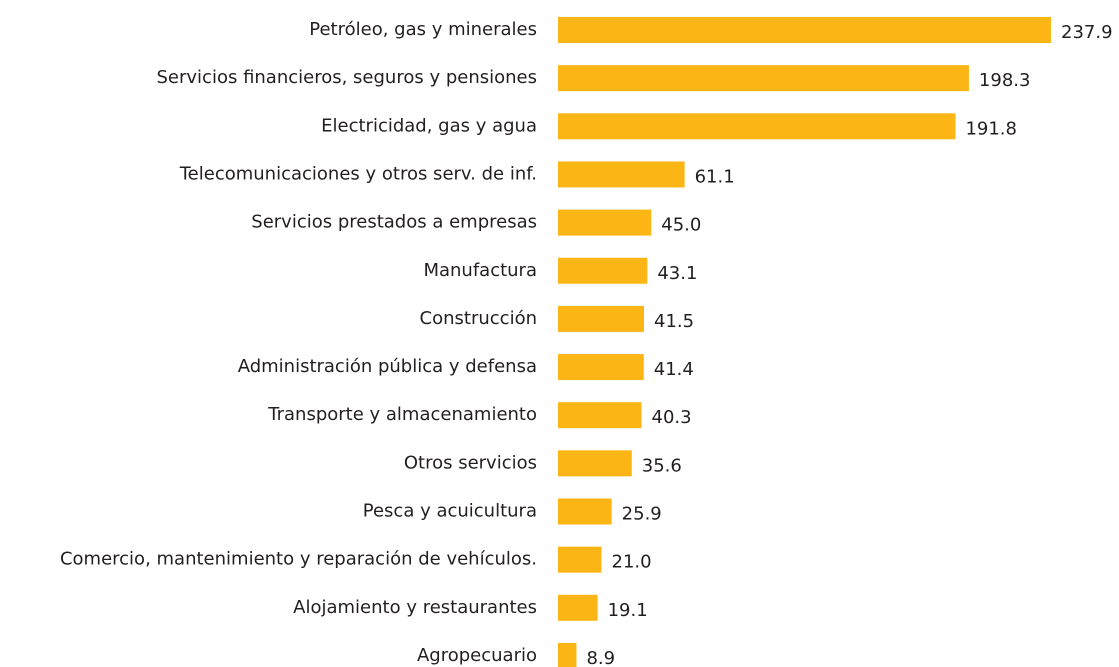 This screenshot has width=1119, height=667. Describe the element at coordinates (1087, 32) in the screenshot. I see `value-label: 237.9` at that location.